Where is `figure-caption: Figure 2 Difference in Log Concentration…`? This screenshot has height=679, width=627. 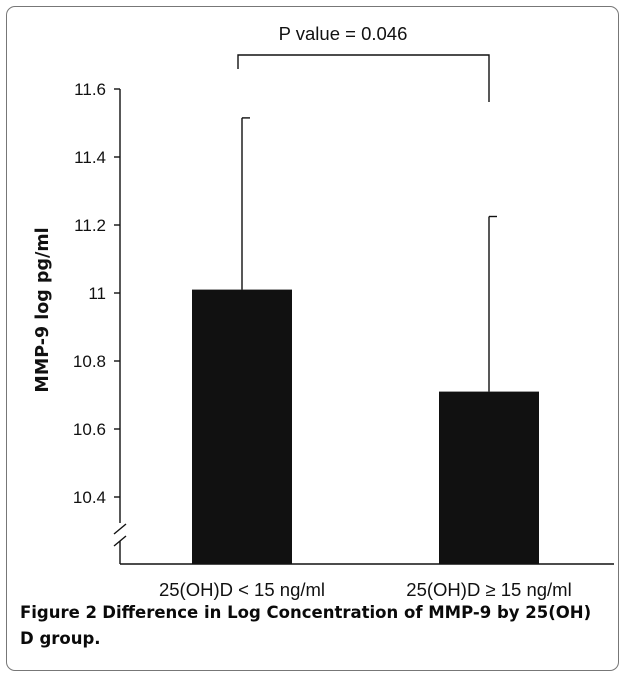
figure-caption: Figure 2 Difference in Log Concentration… is located at coordinates (315, 626).